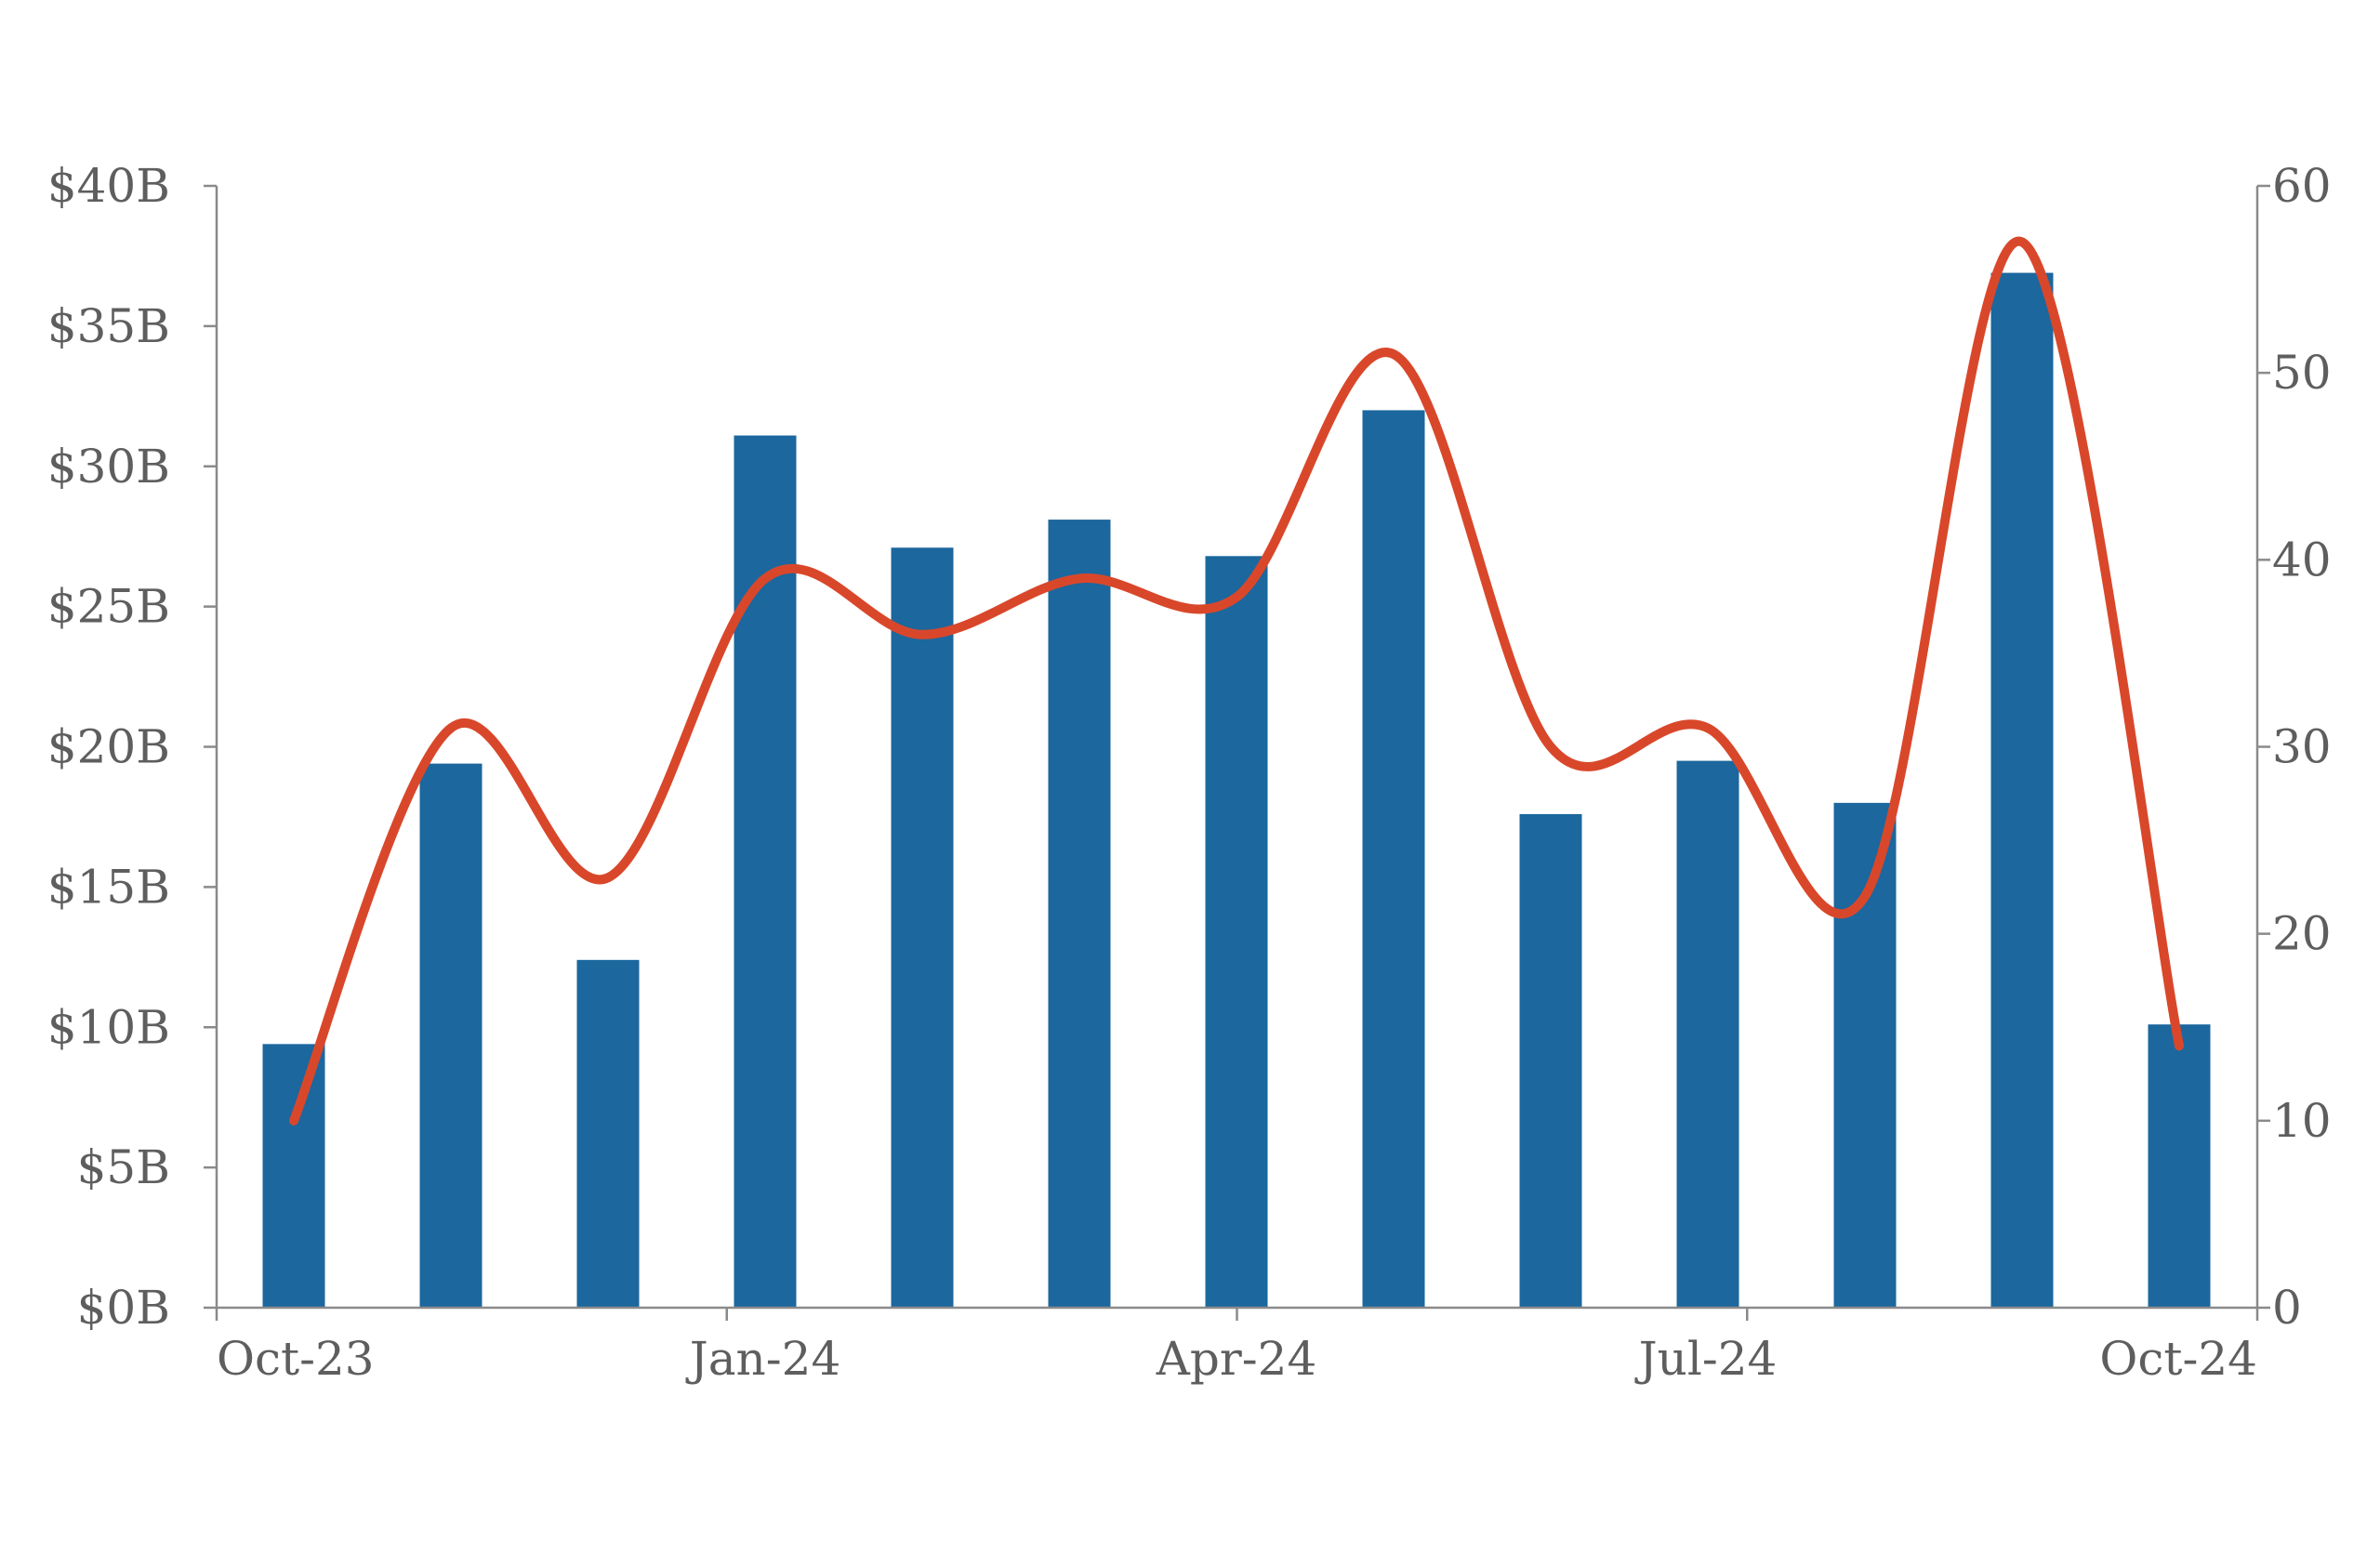 Image resolution: width=2380 pixels, height=1567 pixels. Describe the element at coordinates (108, 467) in the screenshot. I see `left-y-tick-label: $30B` at that location.